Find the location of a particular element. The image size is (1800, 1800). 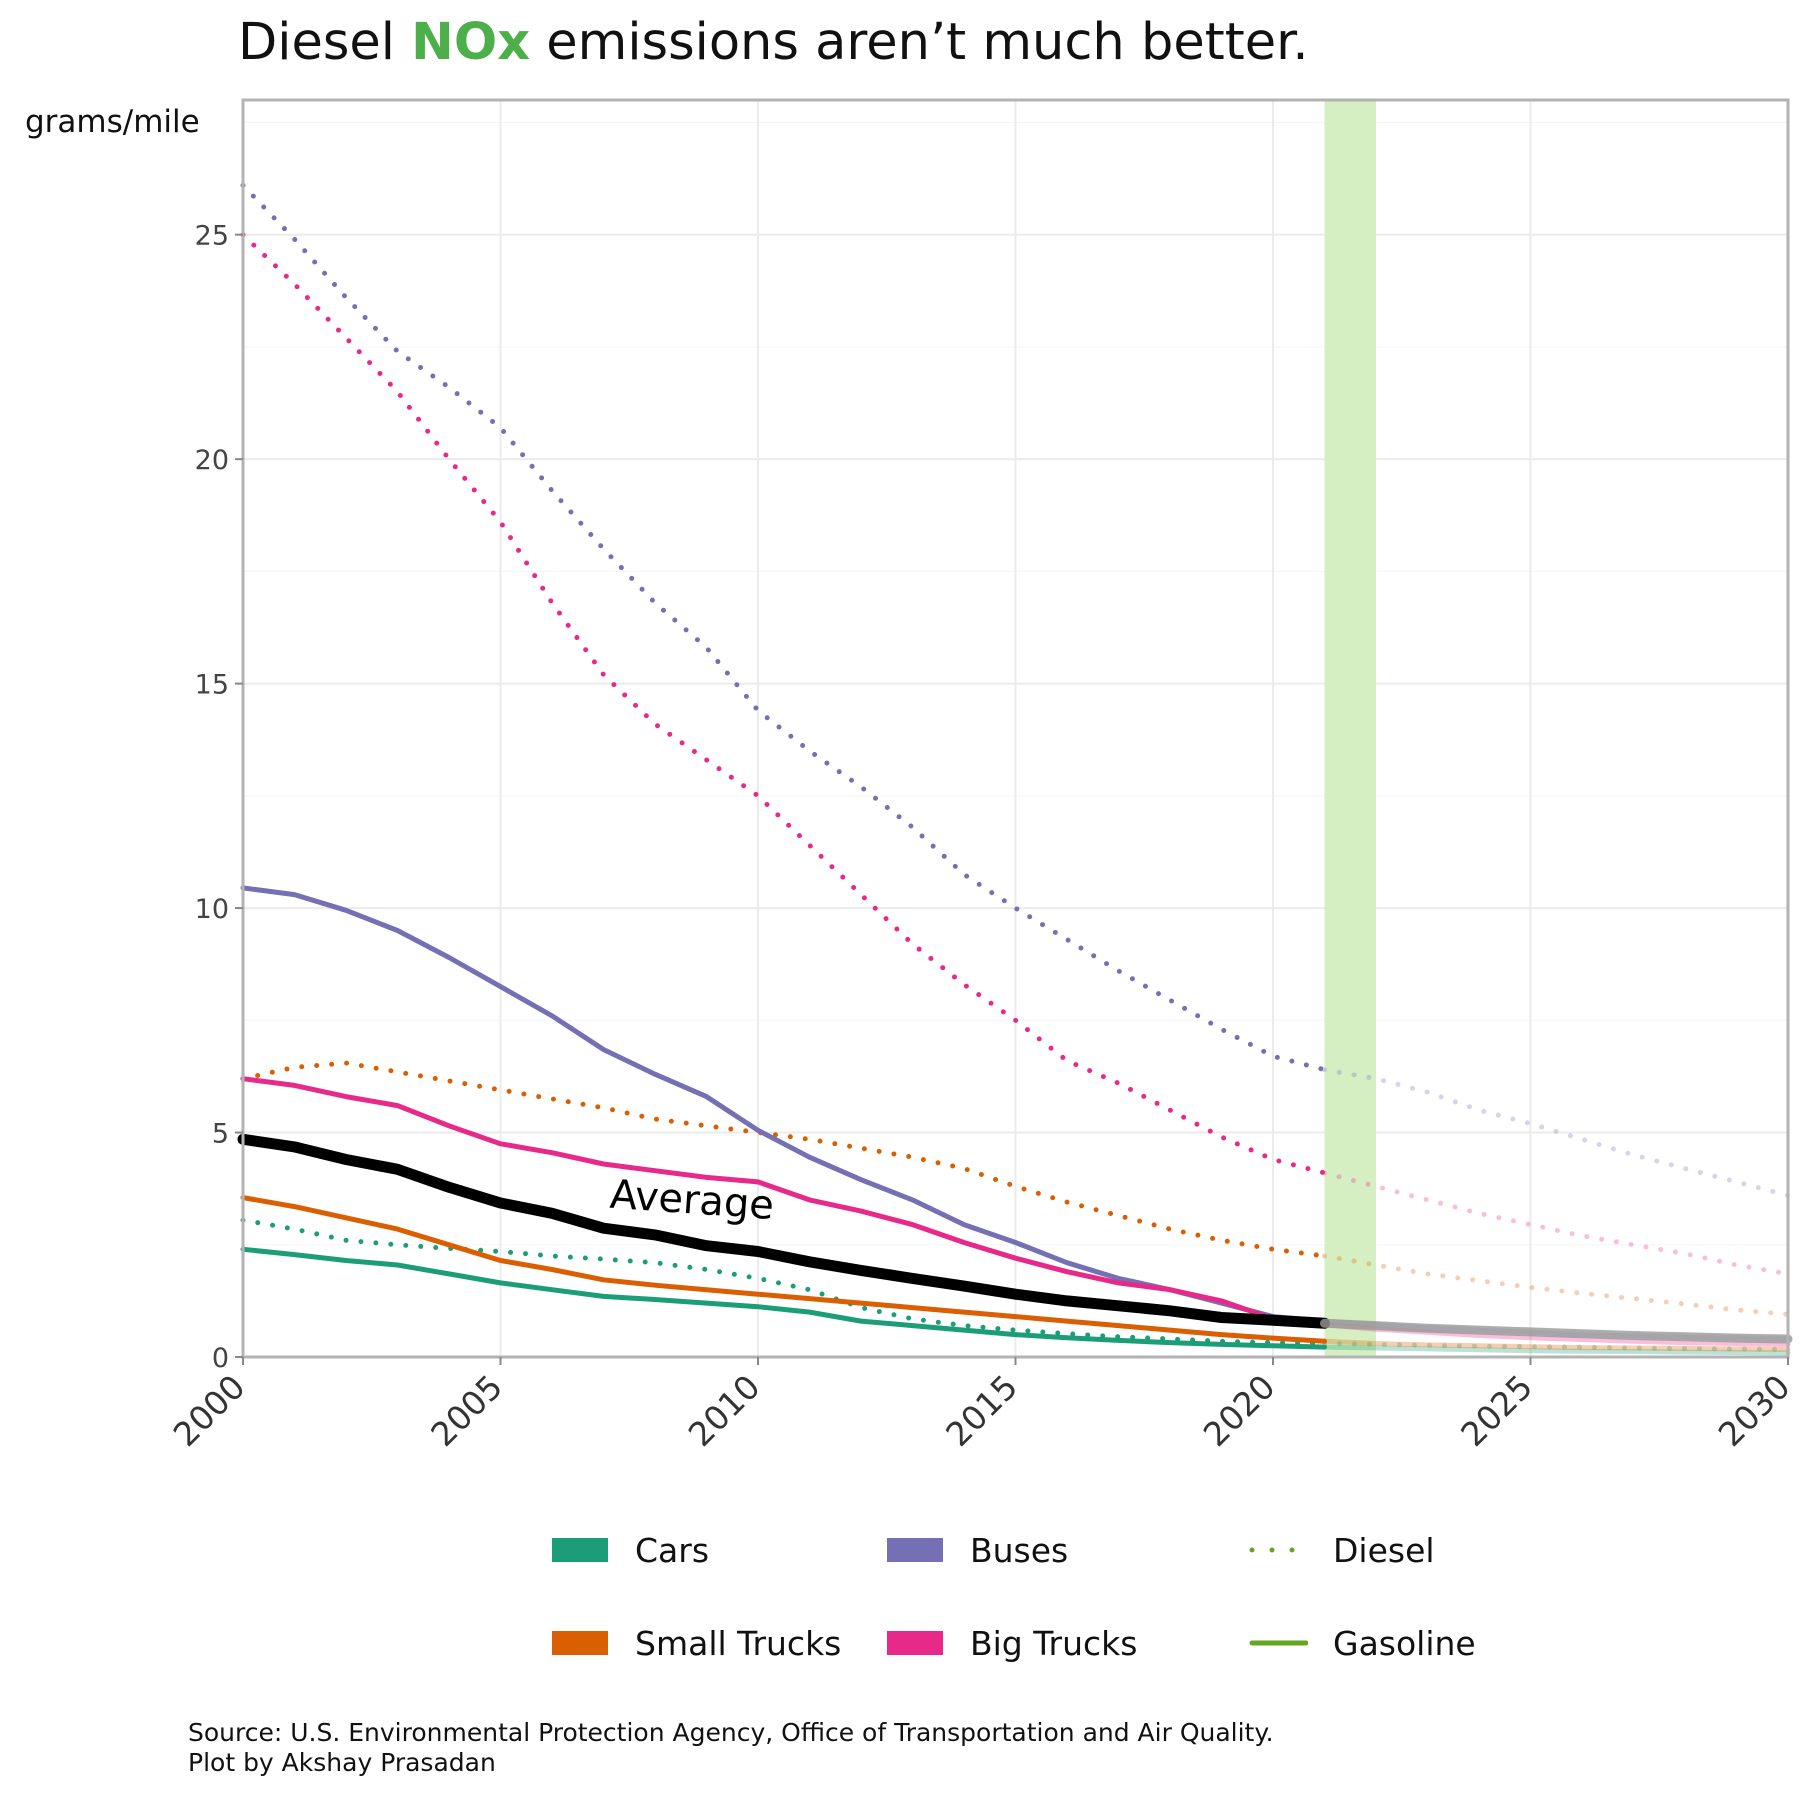

chart-title: Diesel NOx emissions aren’t much better. is located at coordinates (773, 43).